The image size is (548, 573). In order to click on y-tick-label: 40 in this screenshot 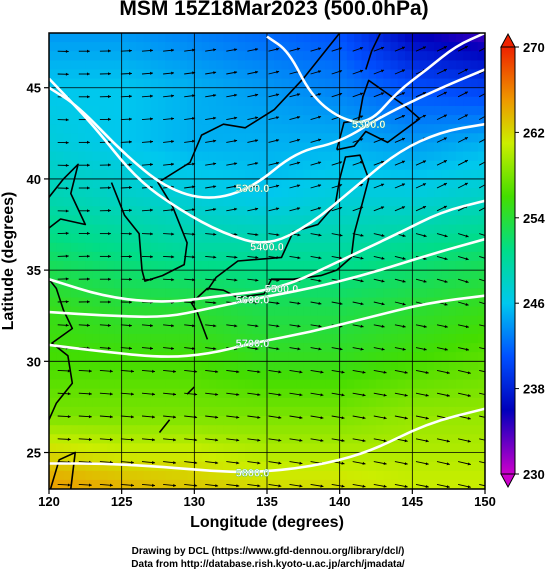, I will do `click(34, 179)`.